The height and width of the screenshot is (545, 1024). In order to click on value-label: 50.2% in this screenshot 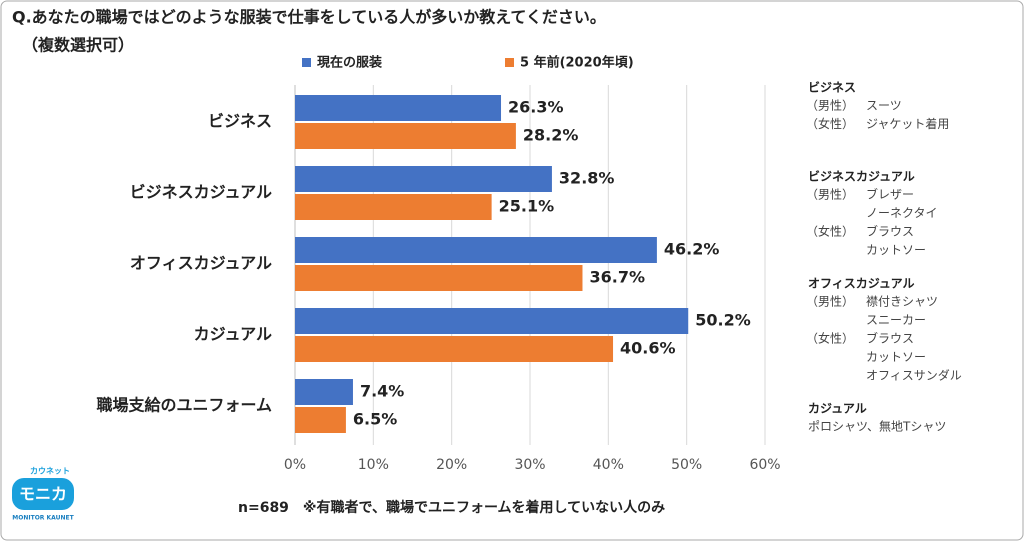, I will do `click(723, 320)`.